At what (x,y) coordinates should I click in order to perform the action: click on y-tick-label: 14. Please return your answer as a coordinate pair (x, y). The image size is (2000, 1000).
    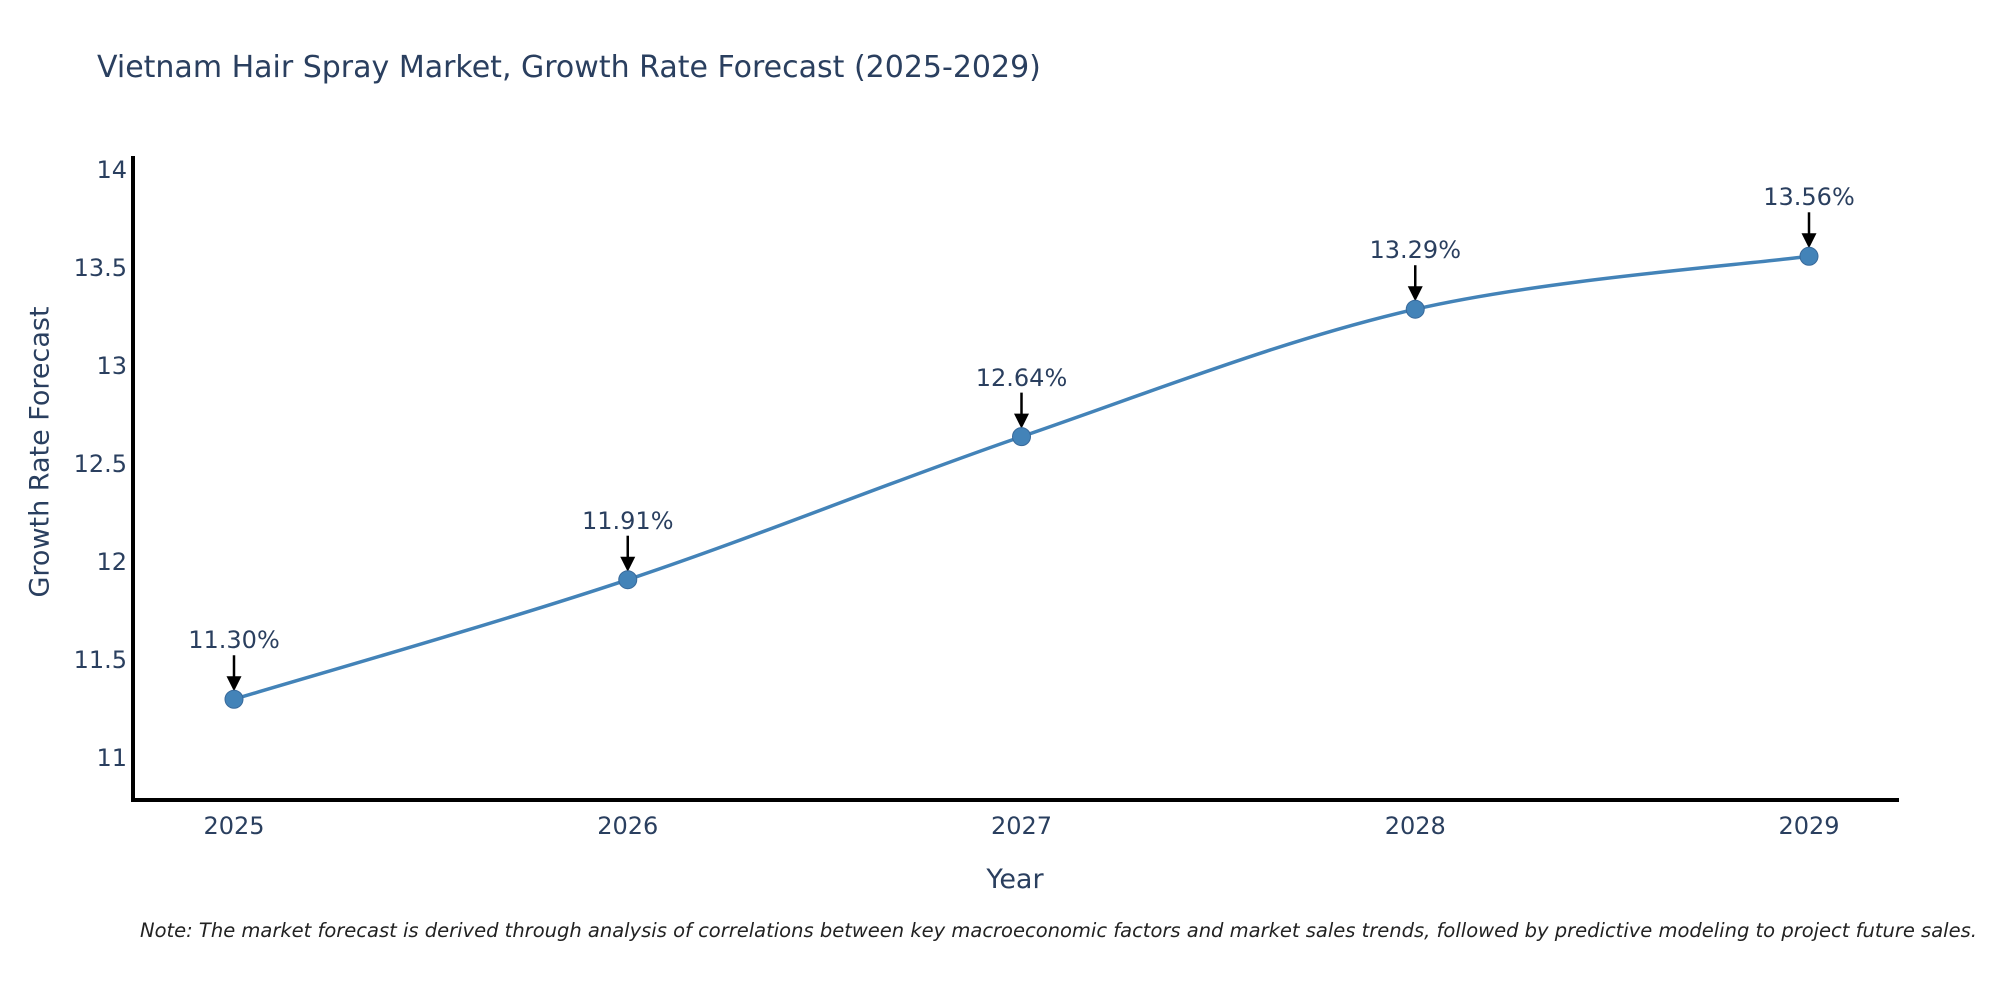
    Looking at the image, I should click on (111, 170).